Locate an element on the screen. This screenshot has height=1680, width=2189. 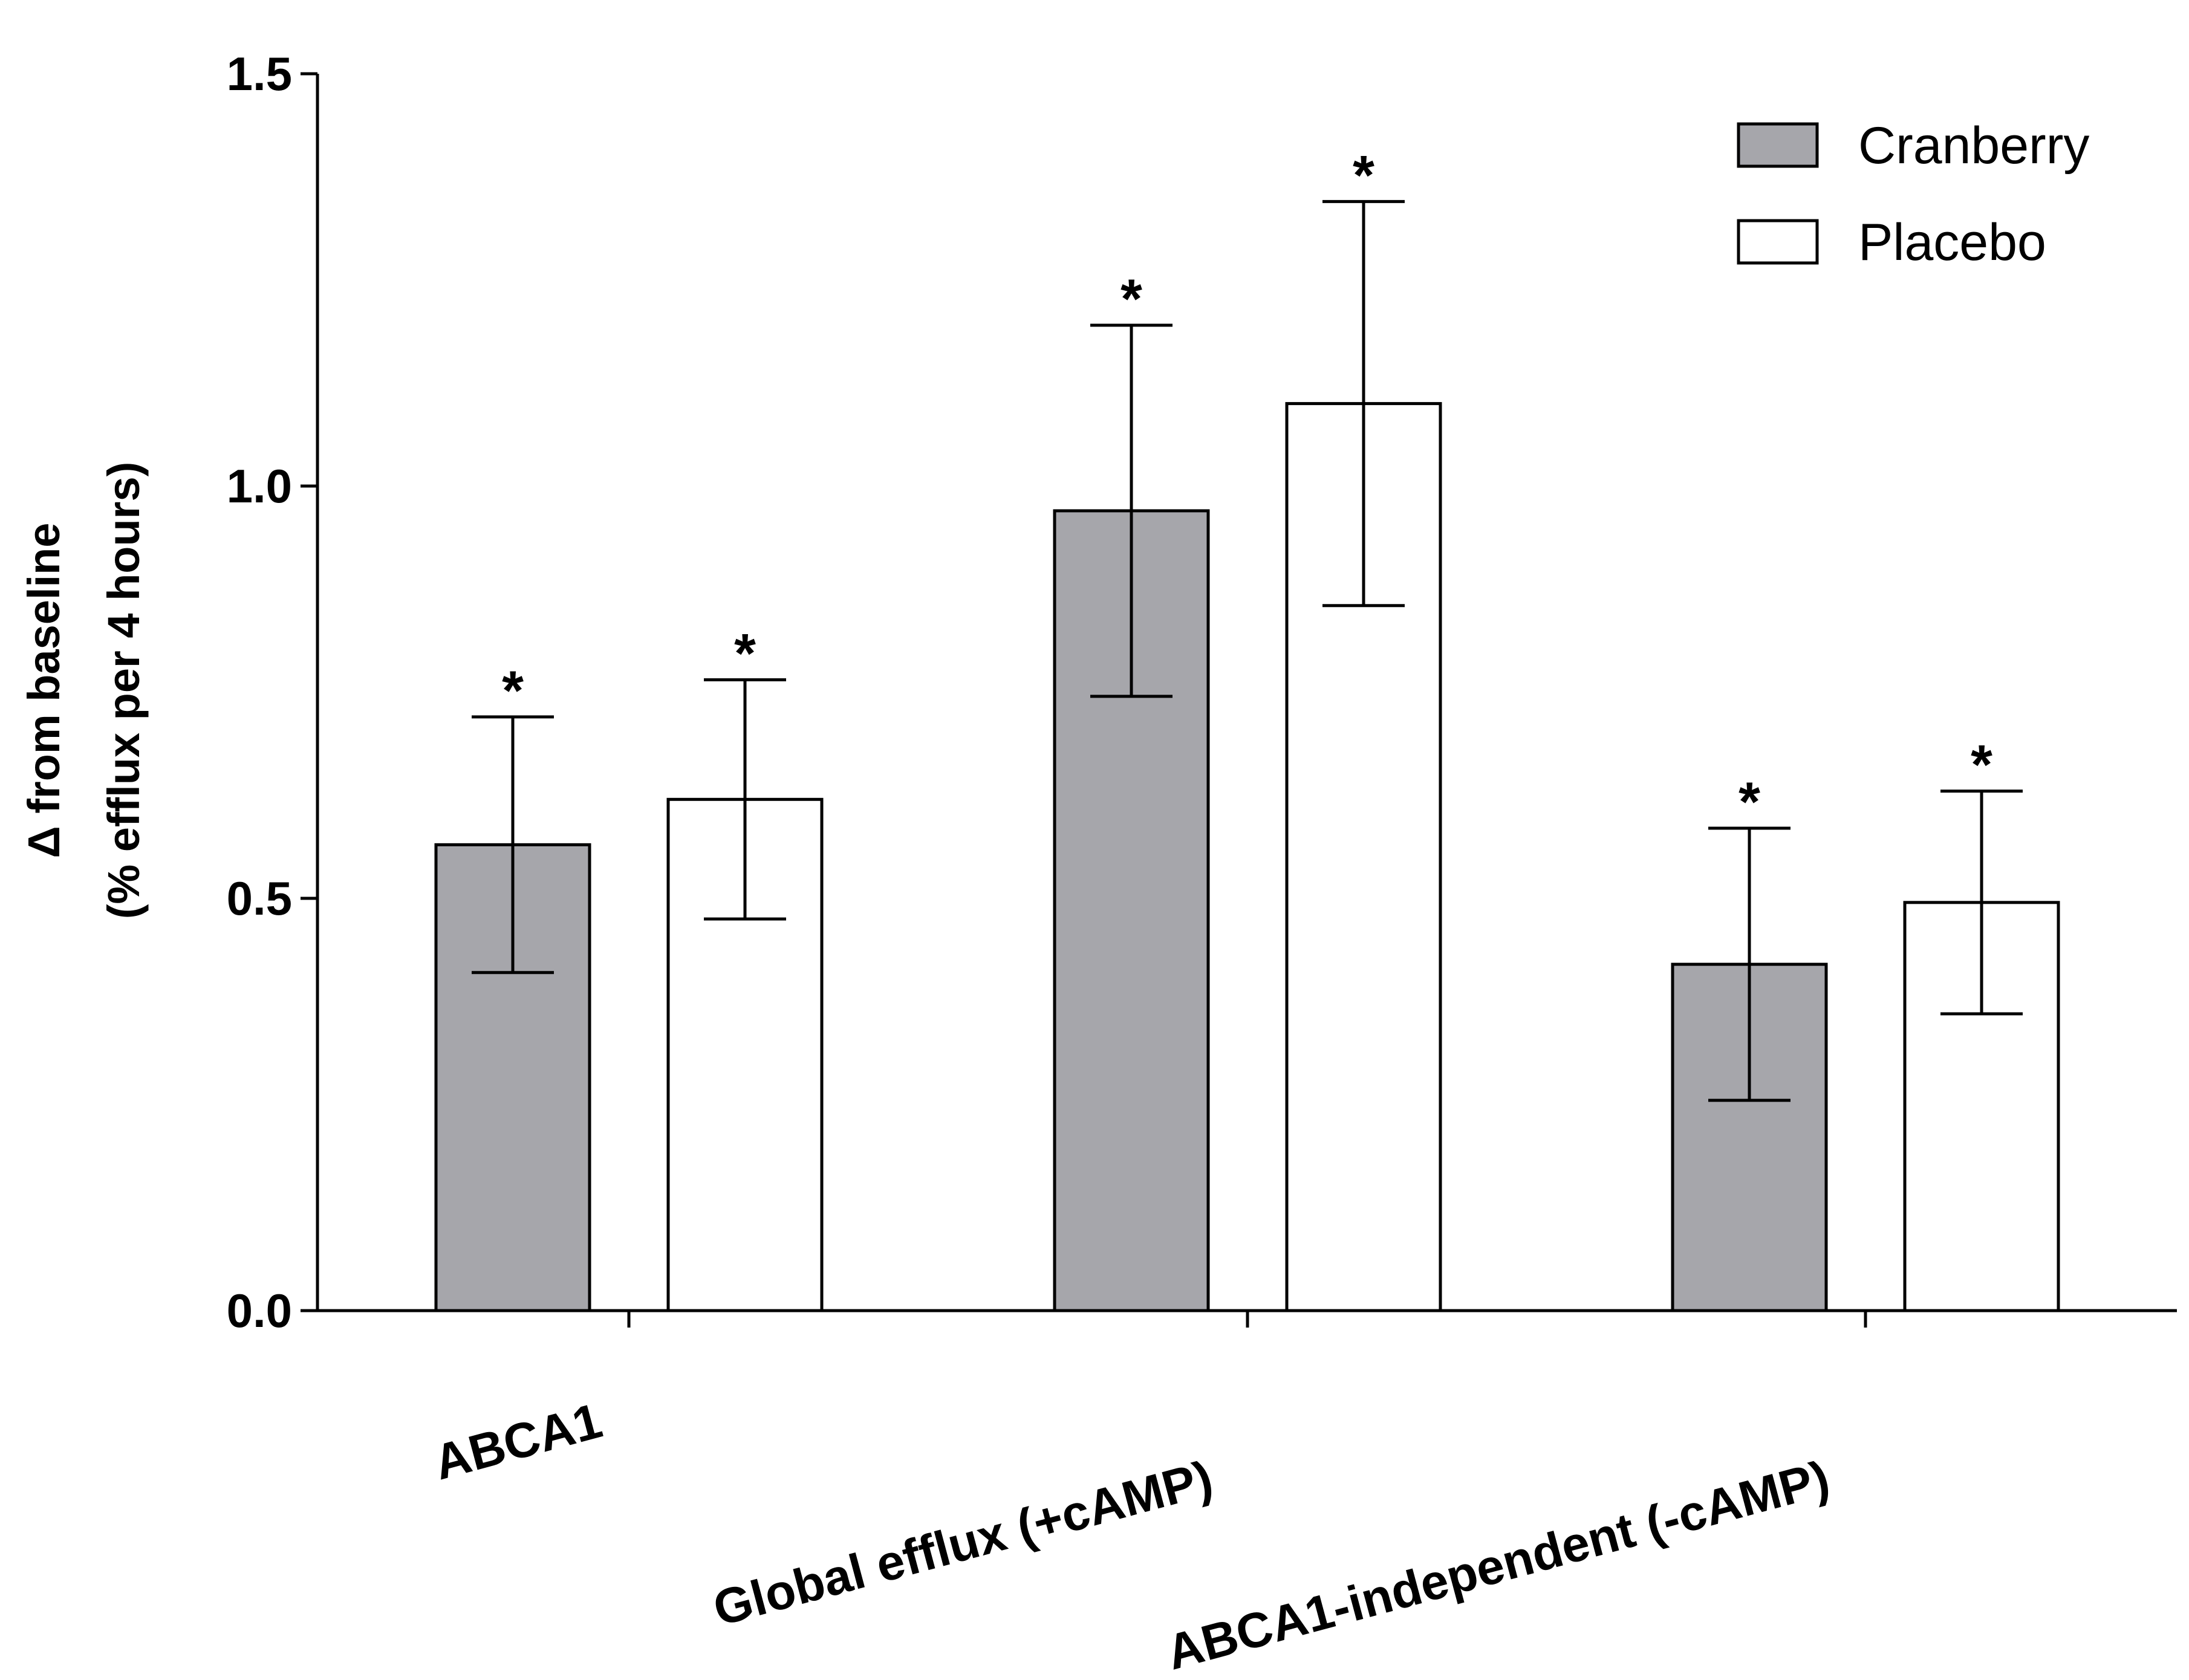
legend-label-cranberry: Cranberry is located at coordinates (1973, 146).